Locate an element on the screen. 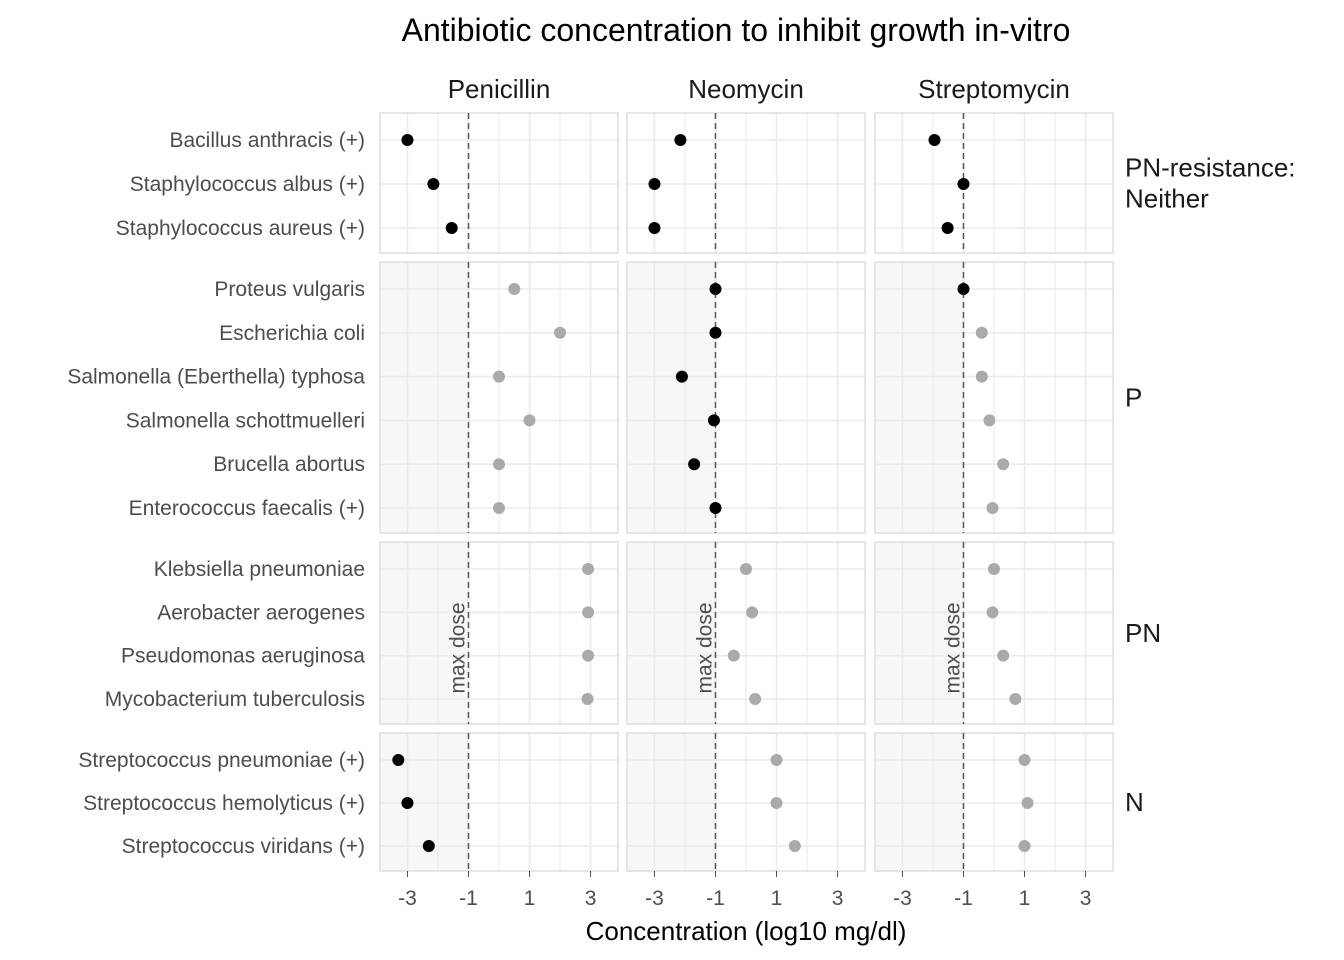 This screenshot has height=960, width=1344. x-tick-label: 3 is located at coordinates (591, 898).